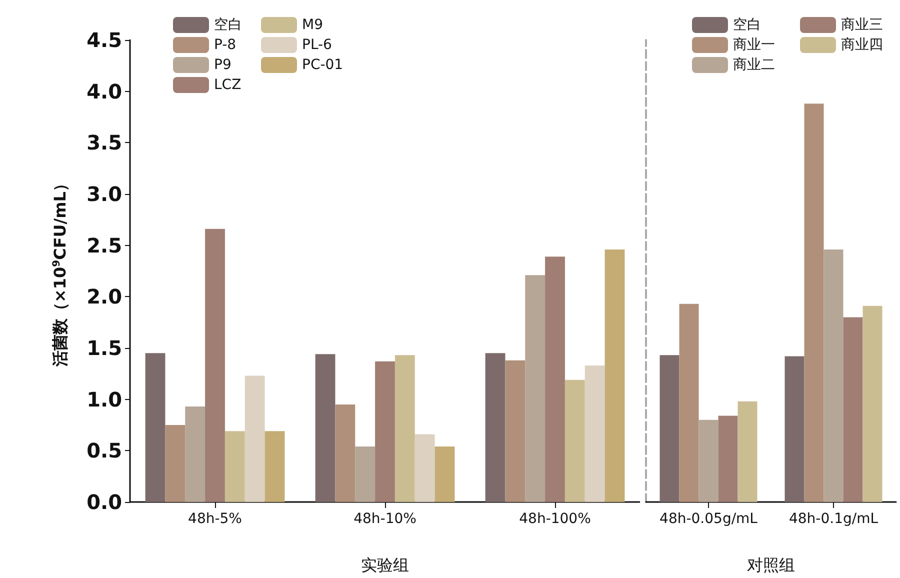 Image resolution: width=900 pixels, height=578 pixels. I want to click on legend-label: P9, so click(223, 65).